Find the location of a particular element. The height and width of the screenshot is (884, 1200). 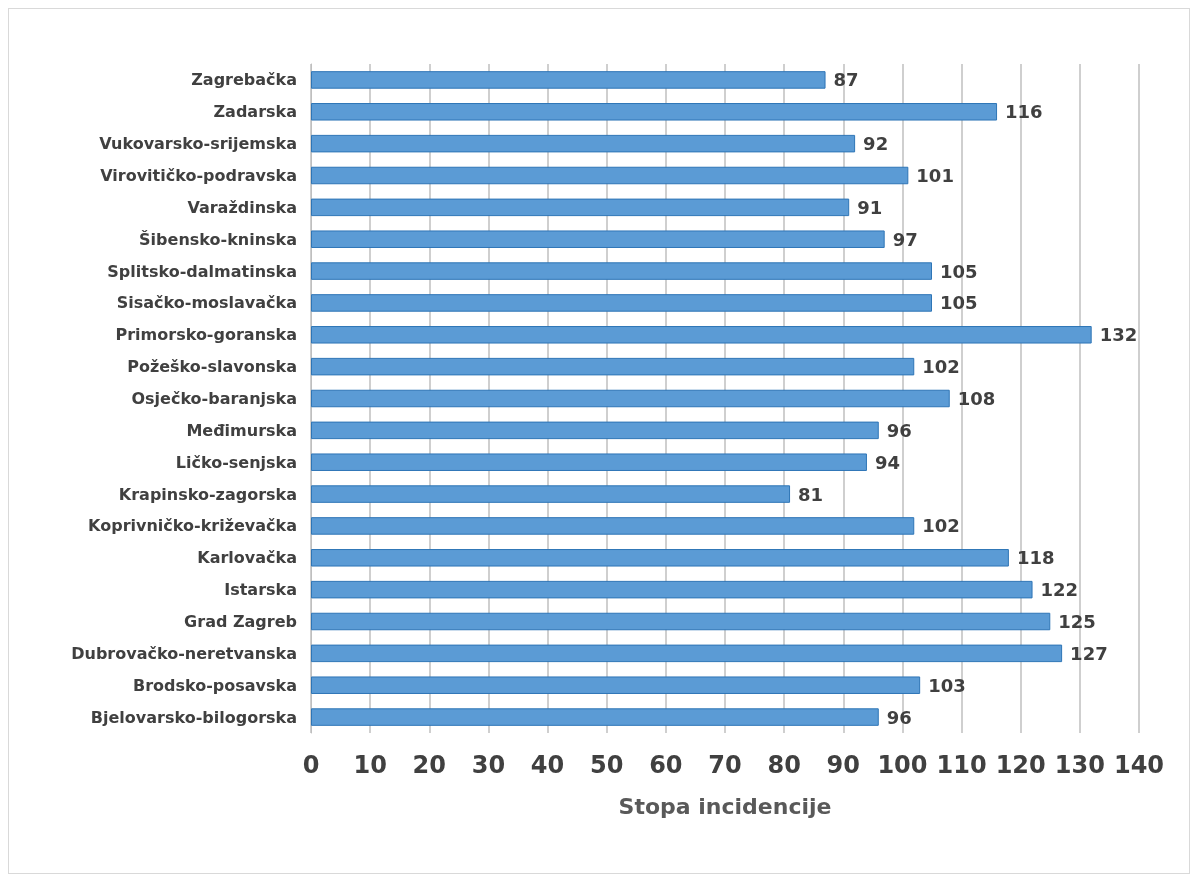

data-label: 132 is located at coordinates (1118, 335).